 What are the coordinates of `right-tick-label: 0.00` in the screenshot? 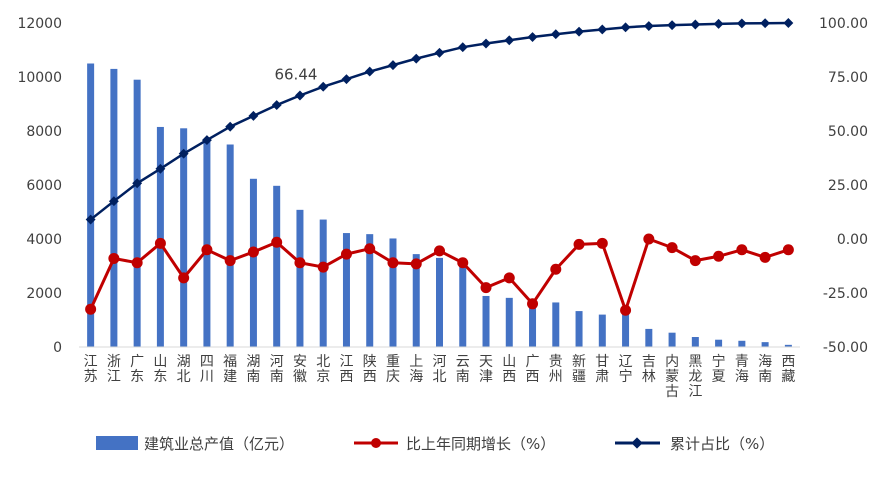 It's located at (852, 240).